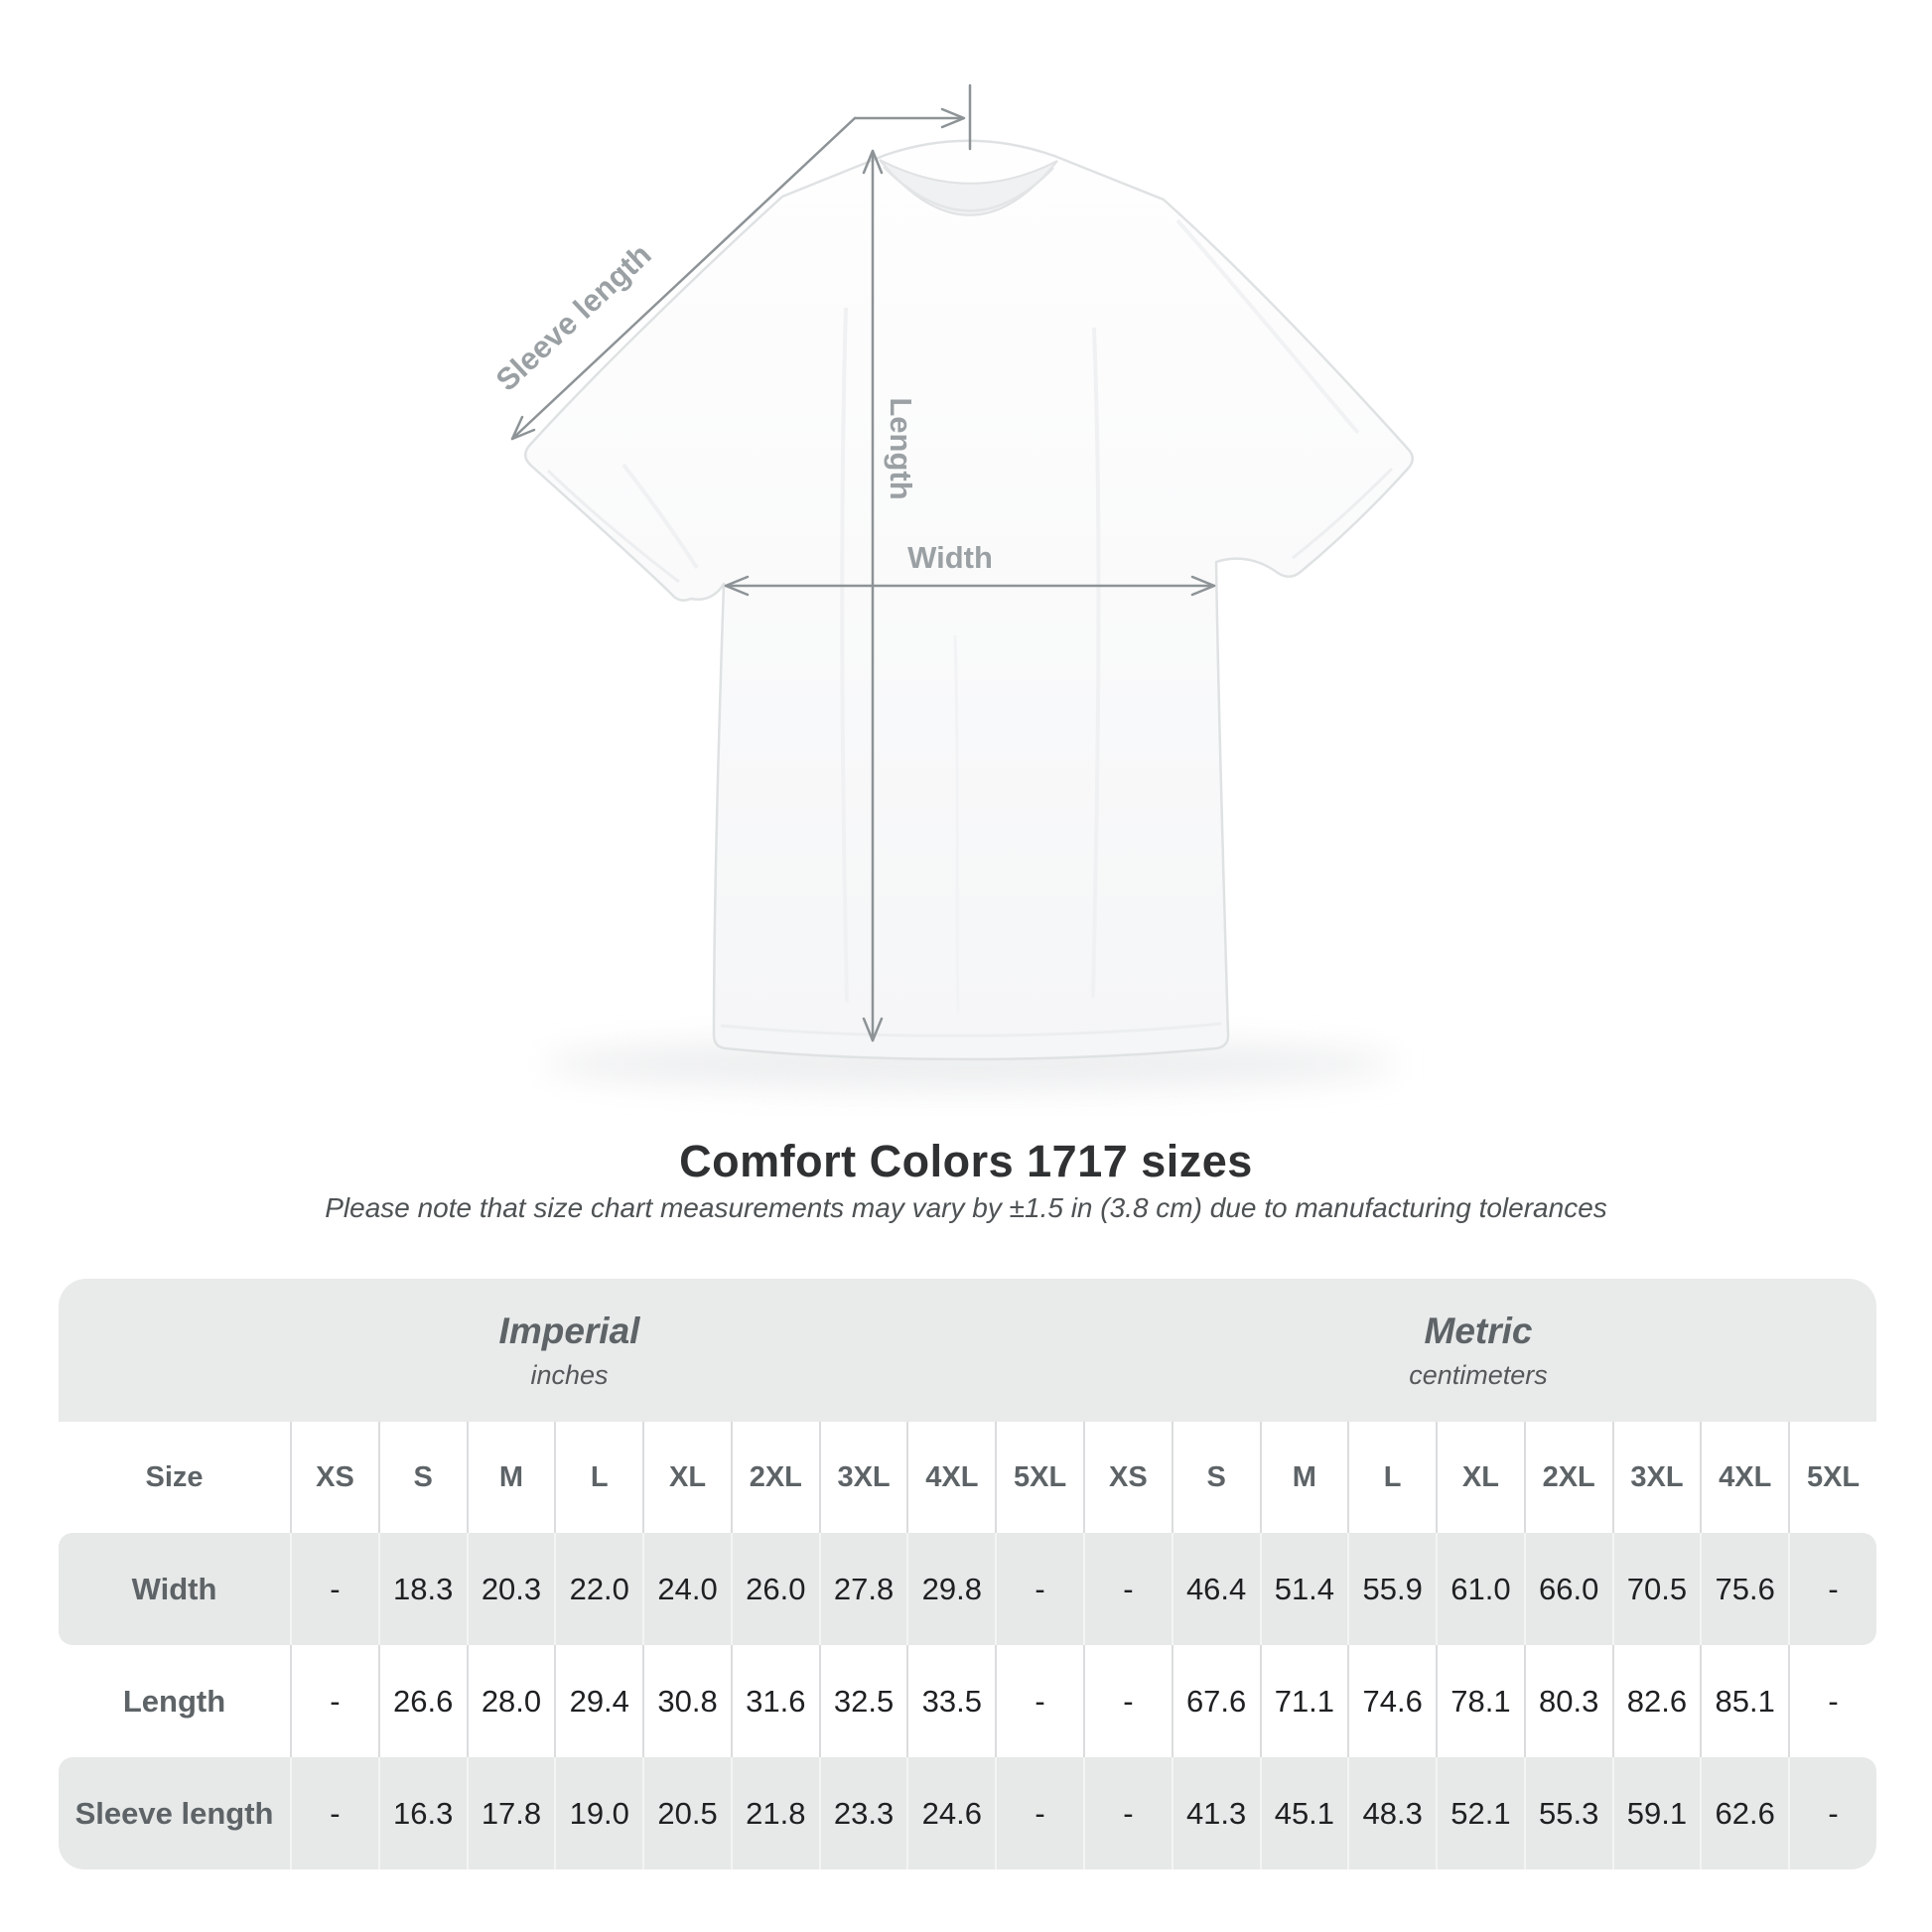 The height and width of the screenshot is (1932, 1932). Describe the element at coordinates (775, 1478) in the screenshot. I see `size-header-imperial-2xl: 2XL` at that location.